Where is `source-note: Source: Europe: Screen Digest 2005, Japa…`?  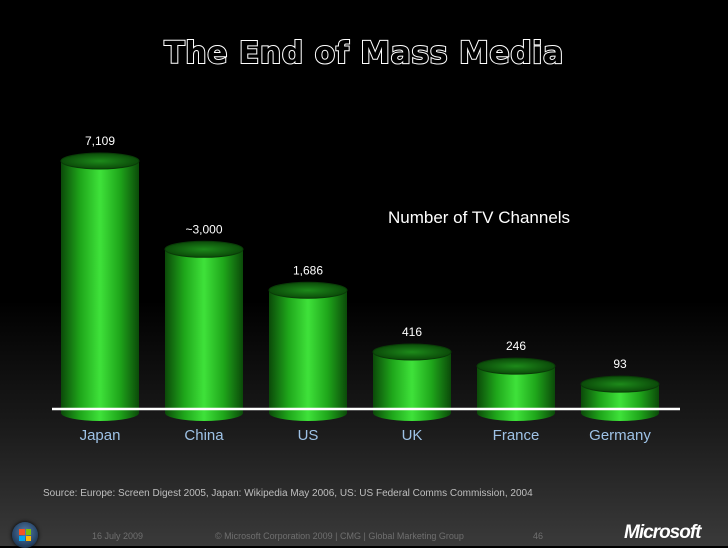 source-note: Source: Europe: Screen Digest 2005, Japa… is located at coordinates (288, 493).